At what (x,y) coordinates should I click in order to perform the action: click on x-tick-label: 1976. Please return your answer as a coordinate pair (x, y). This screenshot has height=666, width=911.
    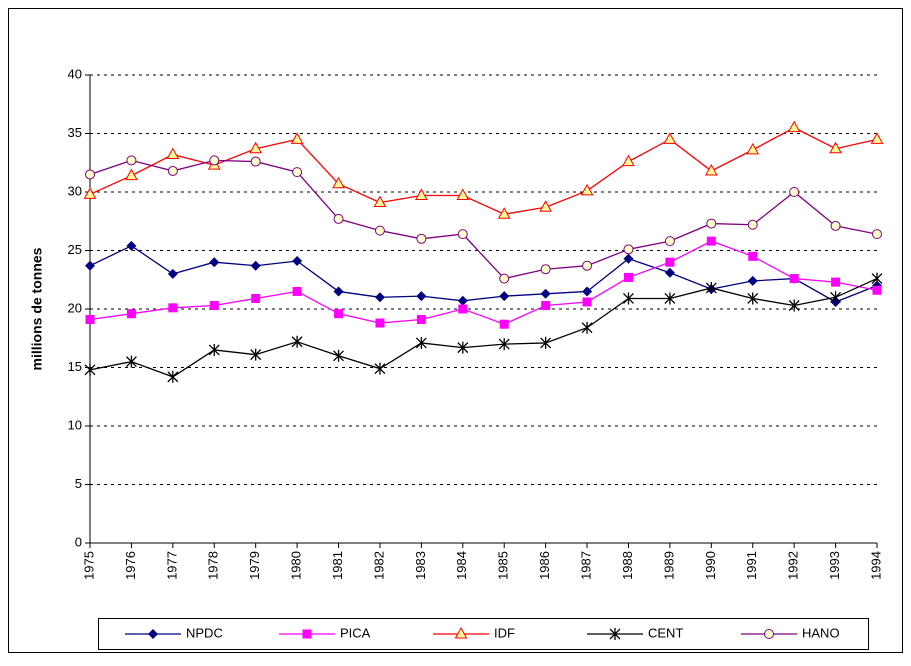
    Looking at the image, I should click on (130, 565).